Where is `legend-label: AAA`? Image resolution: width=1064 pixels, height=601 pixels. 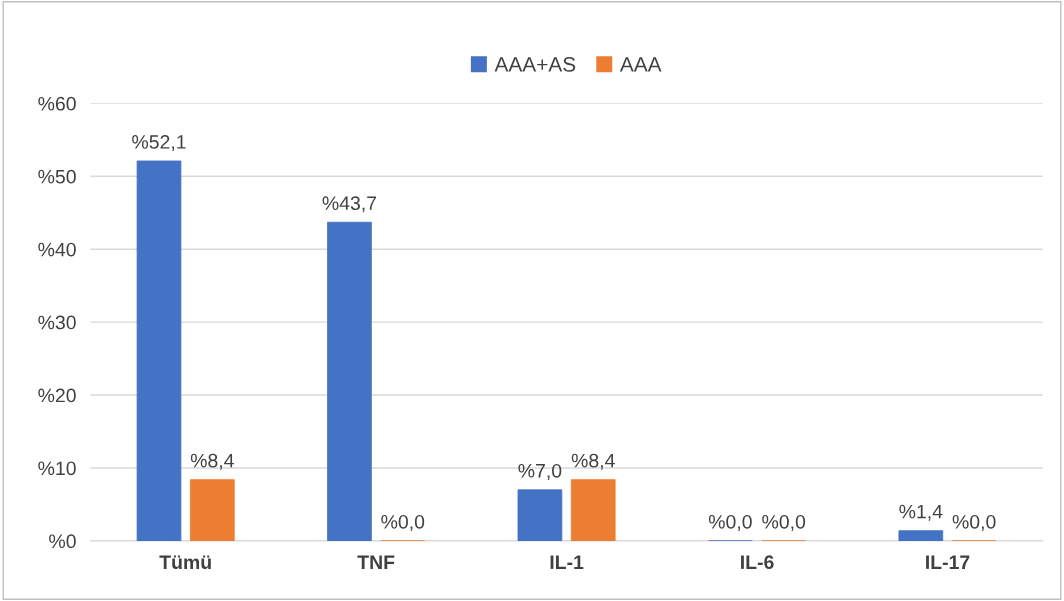
legend-label: AAA is located at coordinates (640, 64).